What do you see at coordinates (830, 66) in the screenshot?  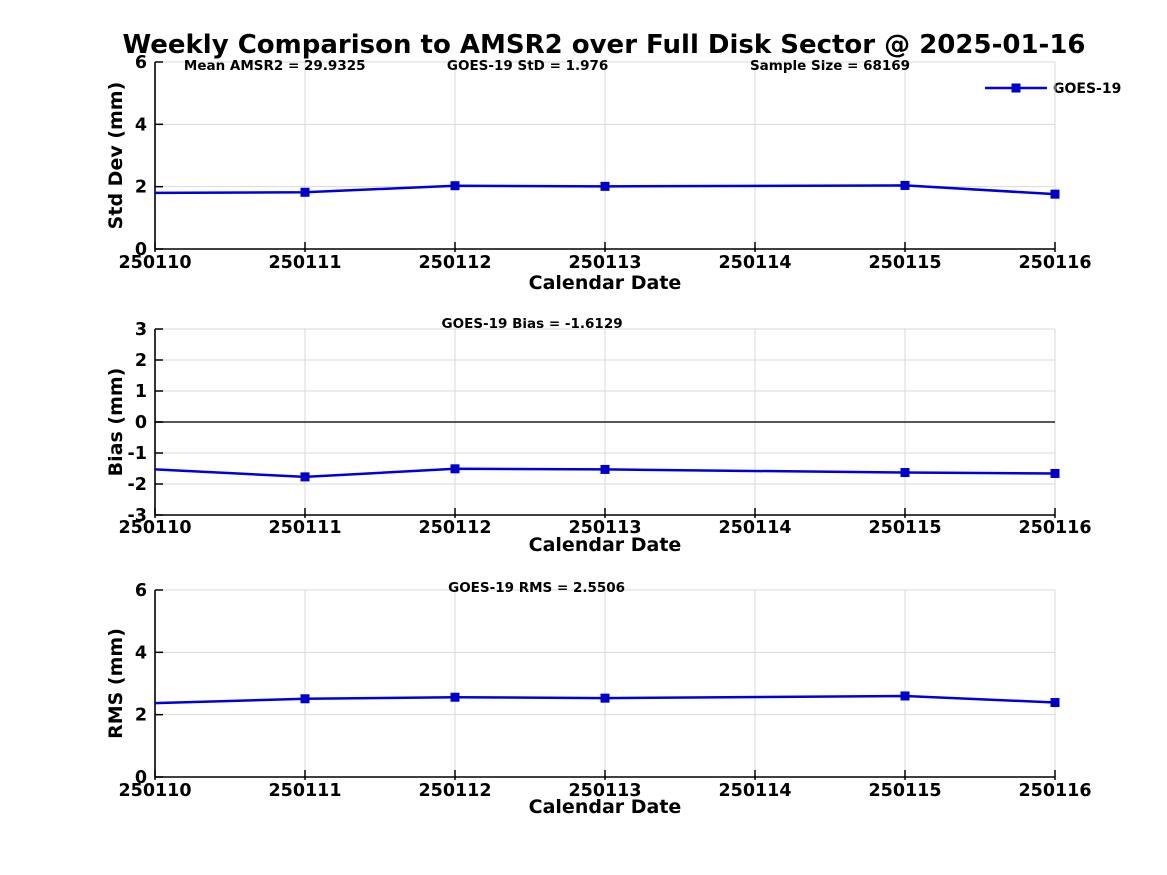 I see `panel-annotation: Sample Size = 68169` at bounding box center [830, 66].